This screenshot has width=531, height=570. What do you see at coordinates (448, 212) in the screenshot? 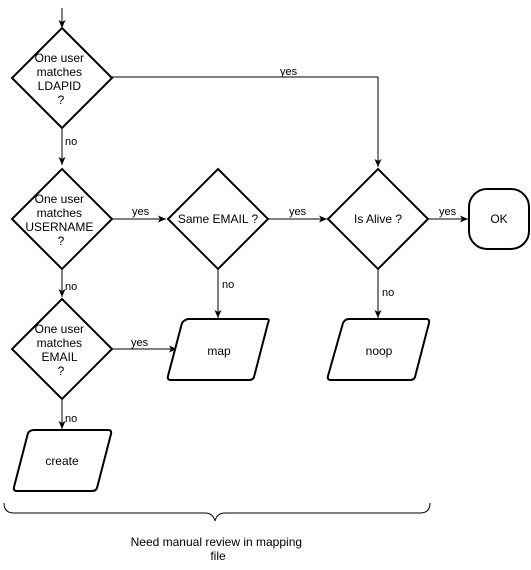
I see `edge-label-is-alive-yes: yes` at bounding box center [448, 212].